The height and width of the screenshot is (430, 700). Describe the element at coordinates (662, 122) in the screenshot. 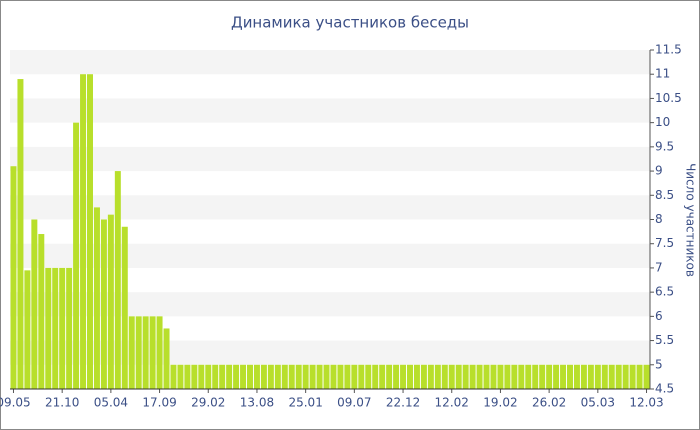

I see `y-tick-label: 10` at that location.